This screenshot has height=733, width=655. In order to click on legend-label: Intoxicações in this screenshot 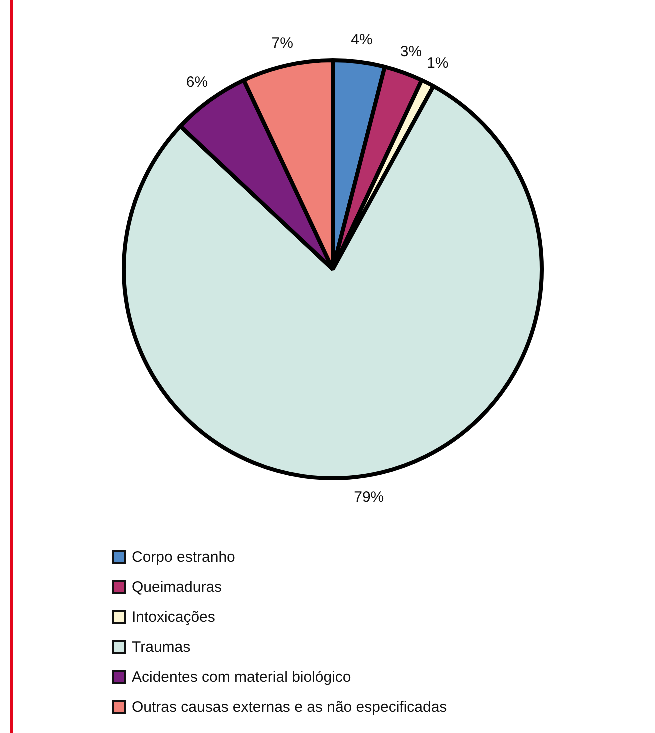, I will do `click(174, 617)`.